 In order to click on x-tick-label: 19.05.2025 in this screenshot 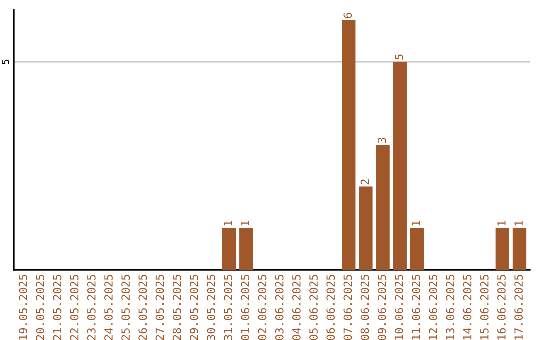, I will do `click(23, 307)`.